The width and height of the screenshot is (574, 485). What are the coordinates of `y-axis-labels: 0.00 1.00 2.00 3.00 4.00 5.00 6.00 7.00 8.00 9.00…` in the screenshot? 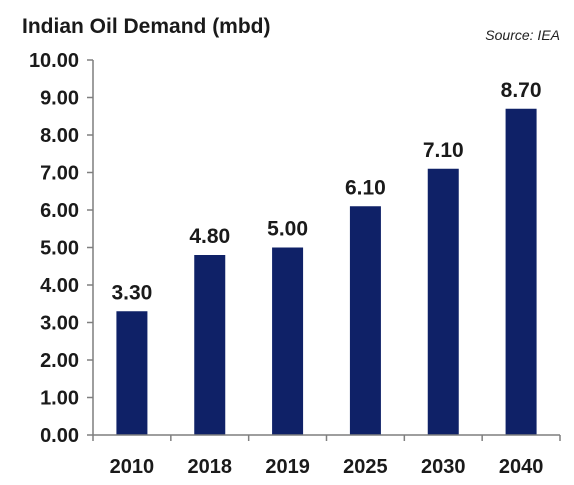 It's located at (54, 248).